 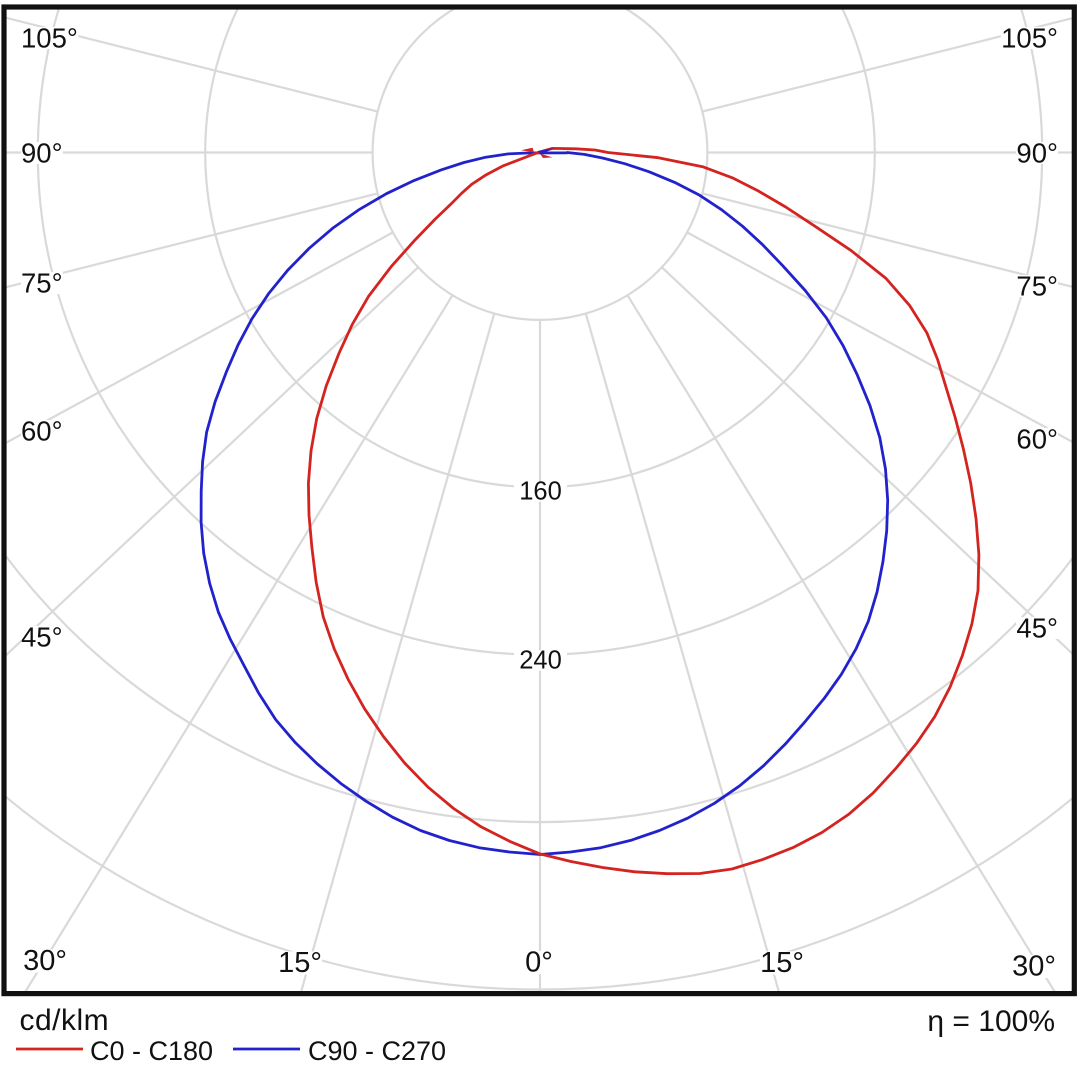 I want to click on svg-text: 160, so click(x=540, y=492).